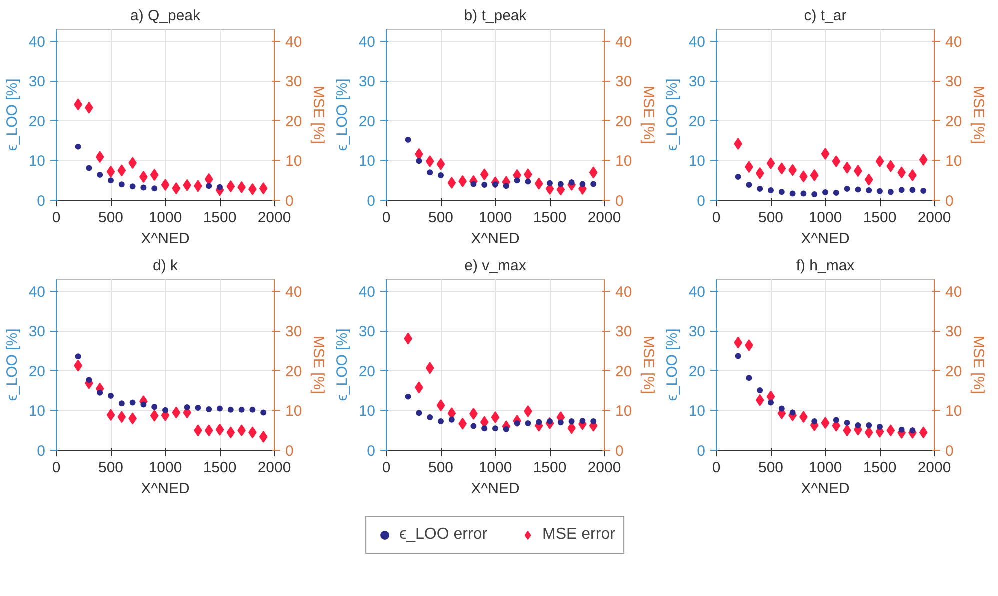  I want to click on chart-title: f) h_max, so click(826, 266).